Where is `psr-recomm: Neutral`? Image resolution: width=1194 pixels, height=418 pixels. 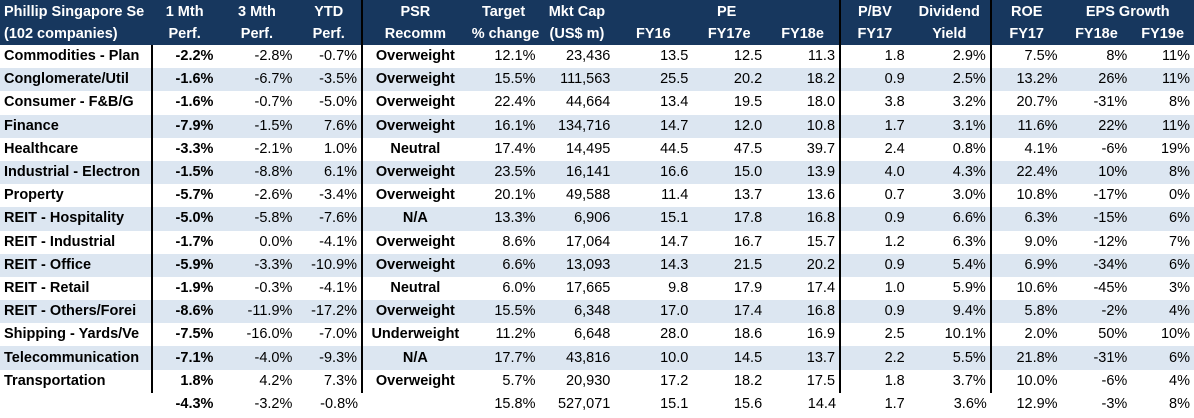
psr-recomm: Neutral is located at coordinates (414, 288).